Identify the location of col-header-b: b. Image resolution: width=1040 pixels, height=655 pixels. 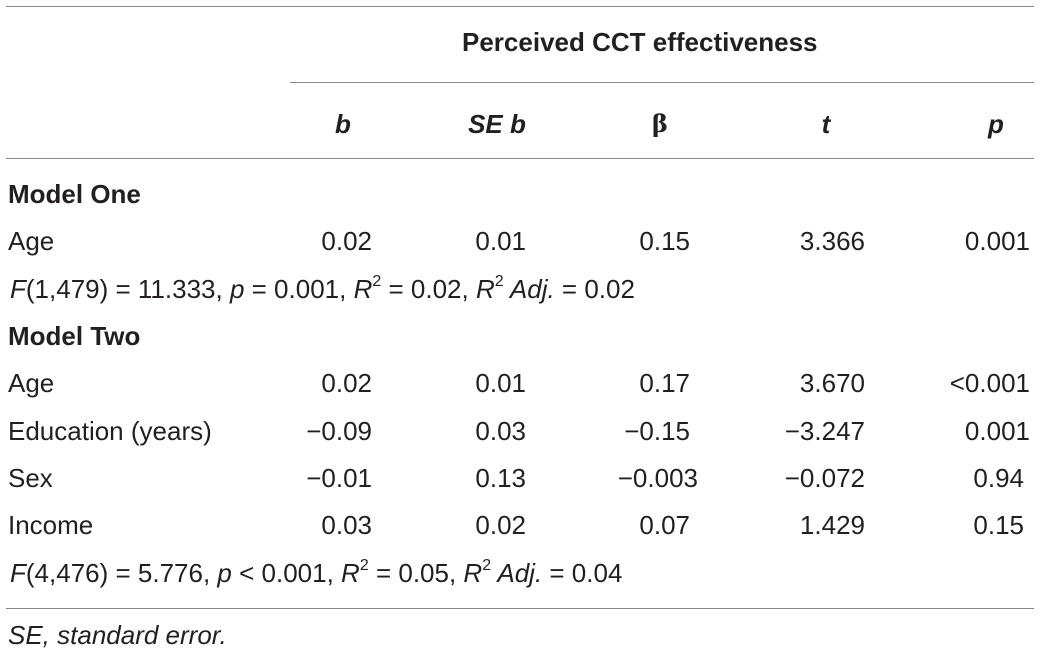
(343, 124).